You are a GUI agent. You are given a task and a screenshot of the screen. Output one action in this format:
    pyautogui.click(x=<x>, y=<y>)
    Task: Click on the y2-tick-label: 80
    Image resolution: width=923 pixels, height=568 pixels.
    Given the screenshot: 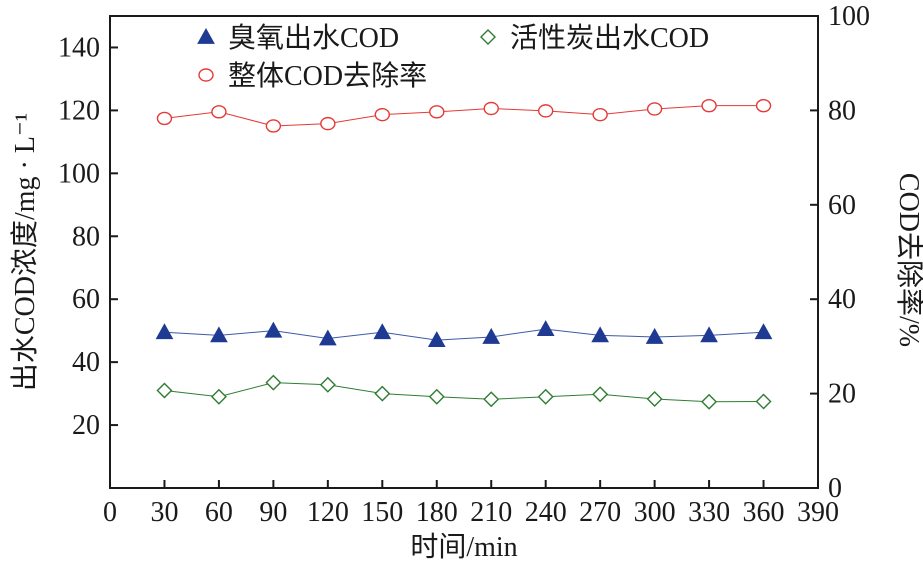 What is the action you would take?
    pyautogui.click(x=842, y=110)
    